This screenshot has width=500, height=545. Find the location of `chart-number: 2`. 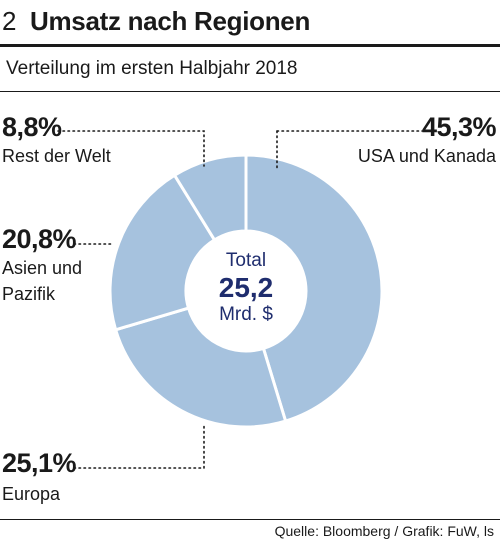

chart-number: 2 is located at coordinates (9, 21).